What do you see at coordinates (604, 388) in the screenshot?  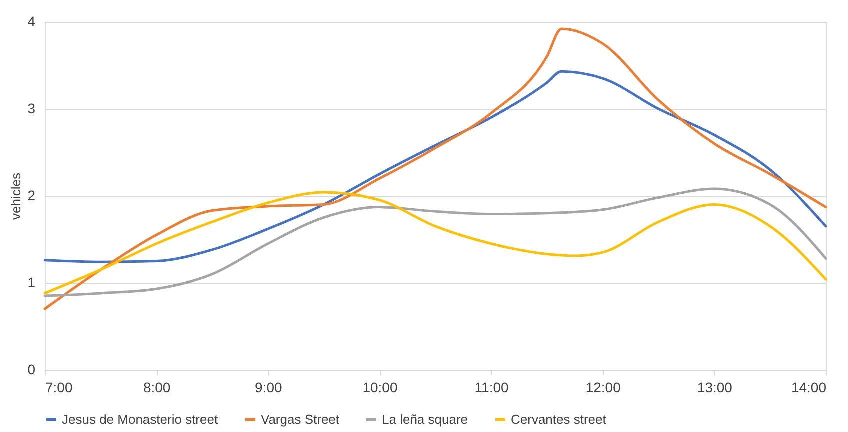 I see `x-tick-label: 12:00` at bounding box center [604, 388].